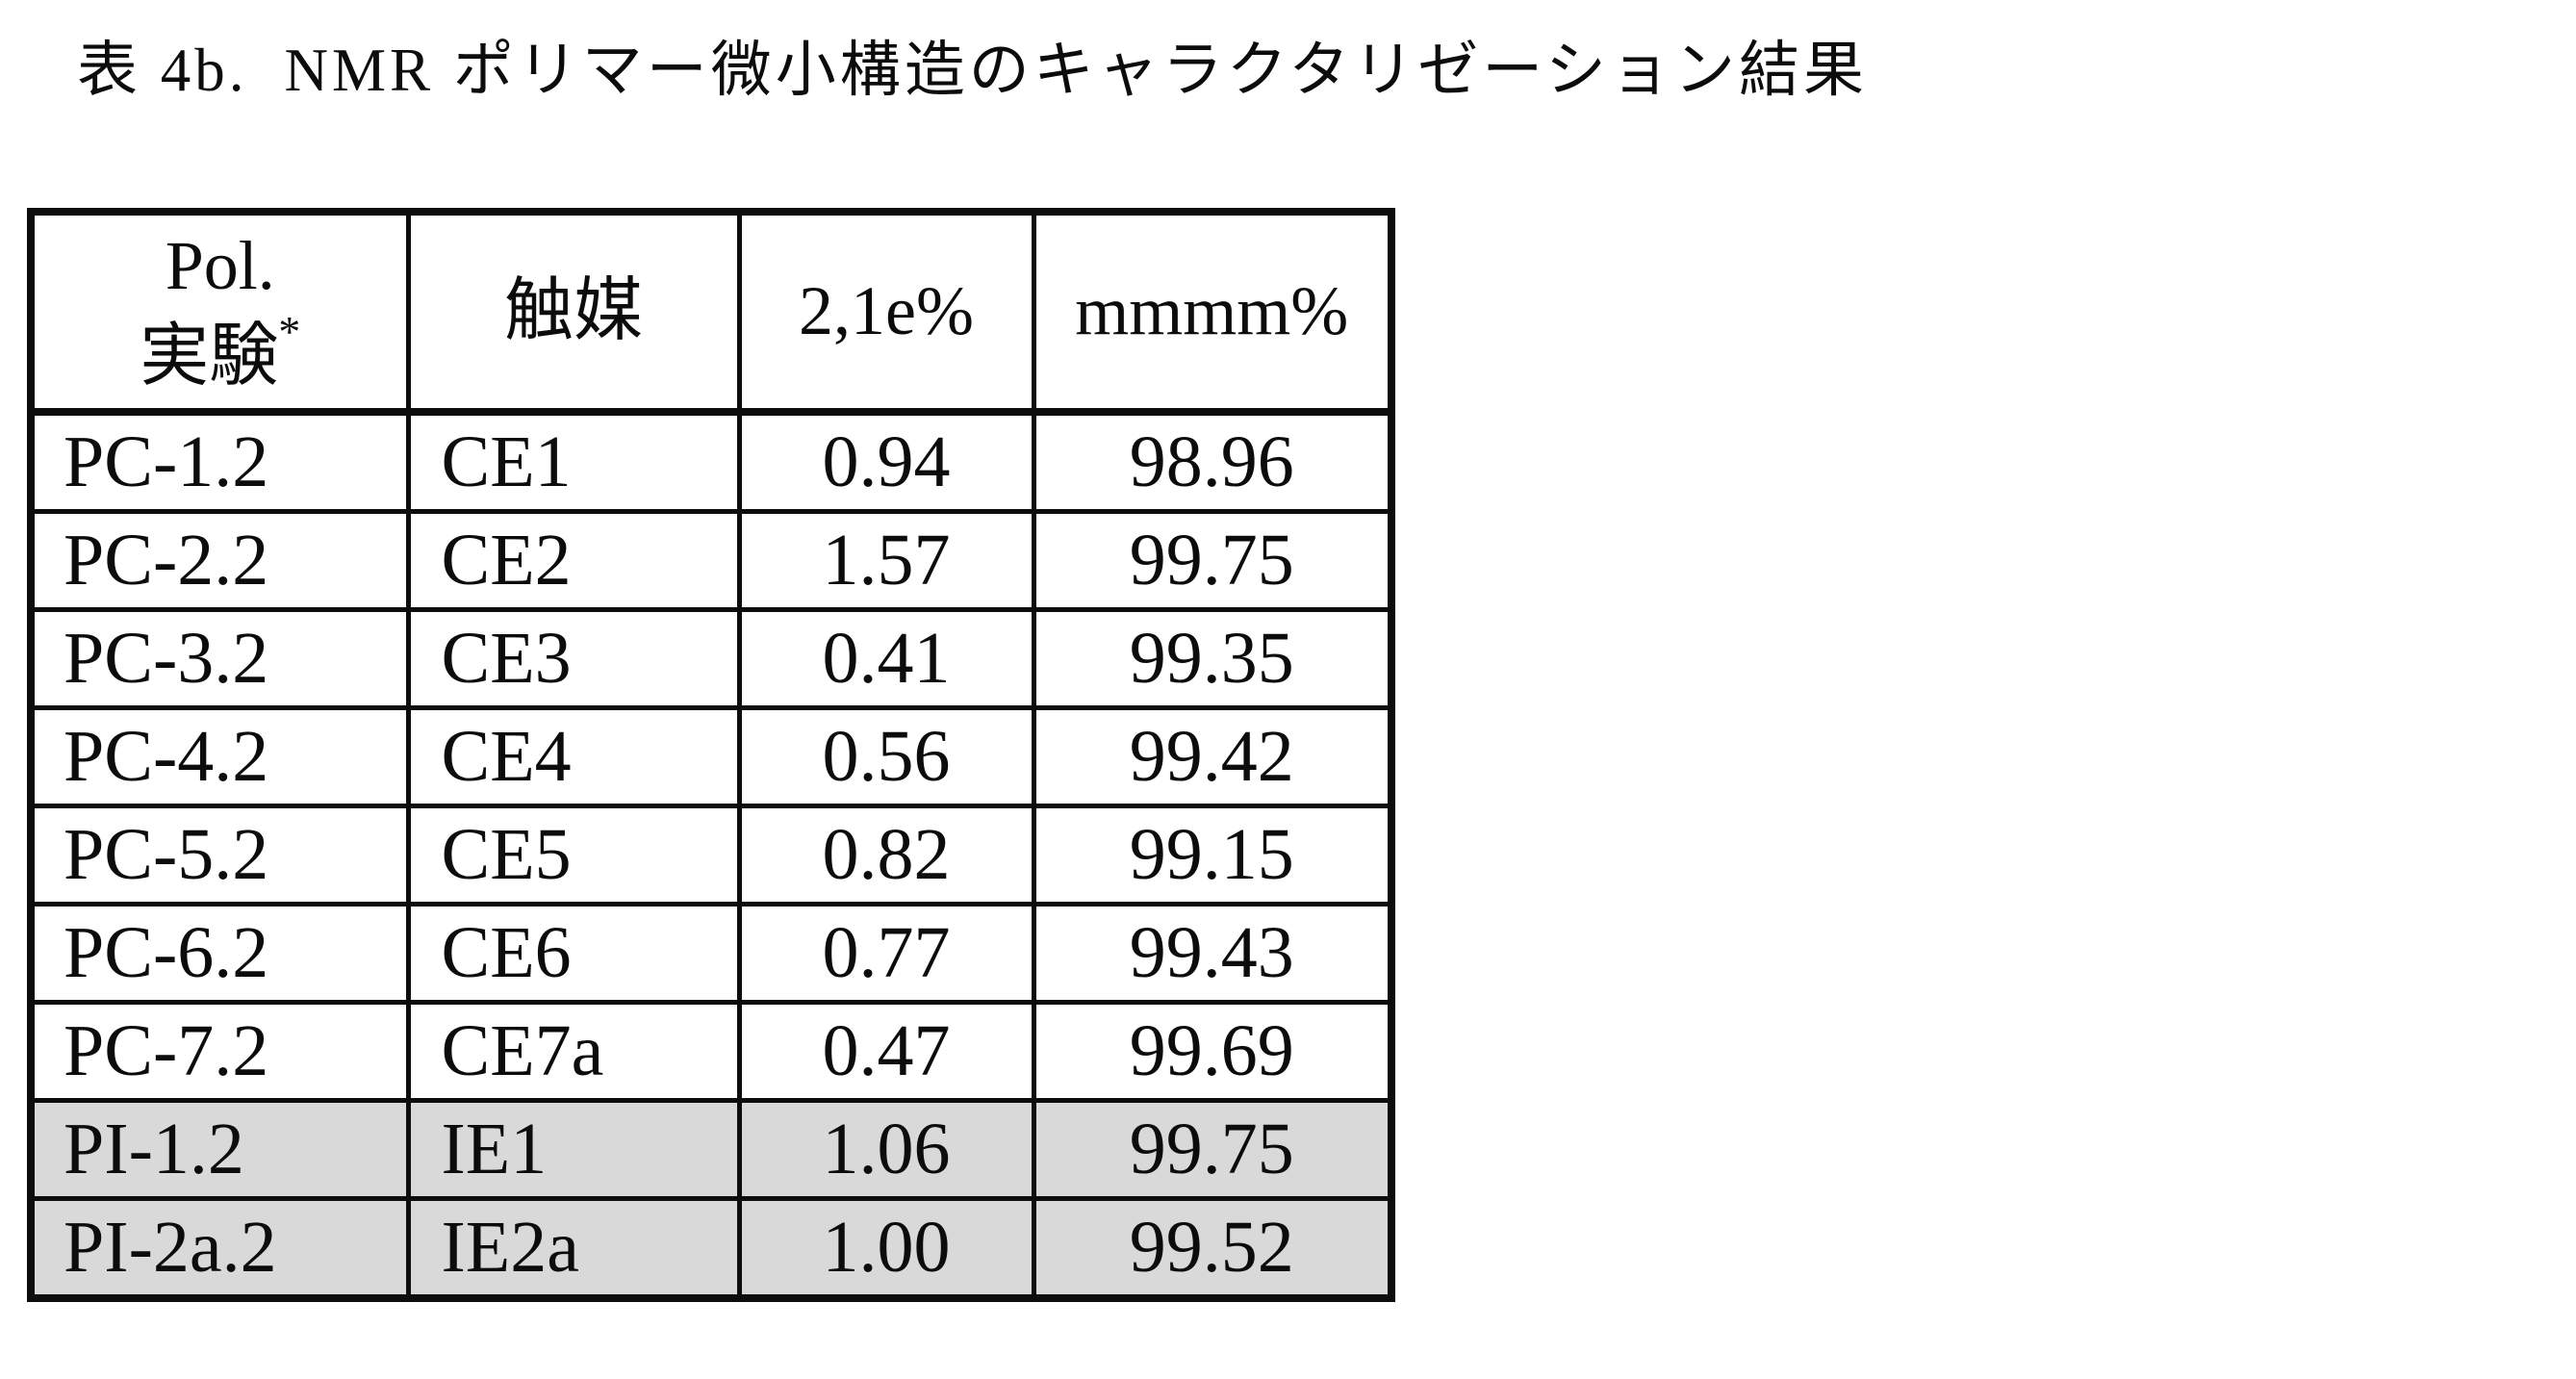  Describe the element at coordinates (886, 1248) in the screenshot. I see `cell-21e: 1.00` at that location.